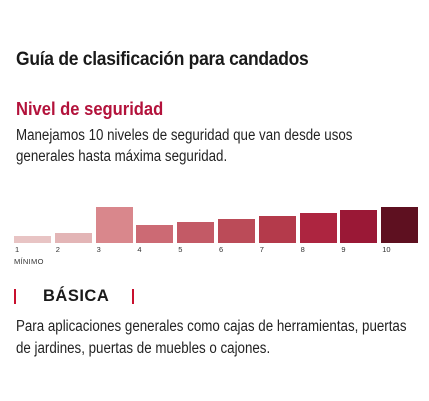 This screenshot has height=401, width=429. I want to click on level-divider-right, so click(133, 296).